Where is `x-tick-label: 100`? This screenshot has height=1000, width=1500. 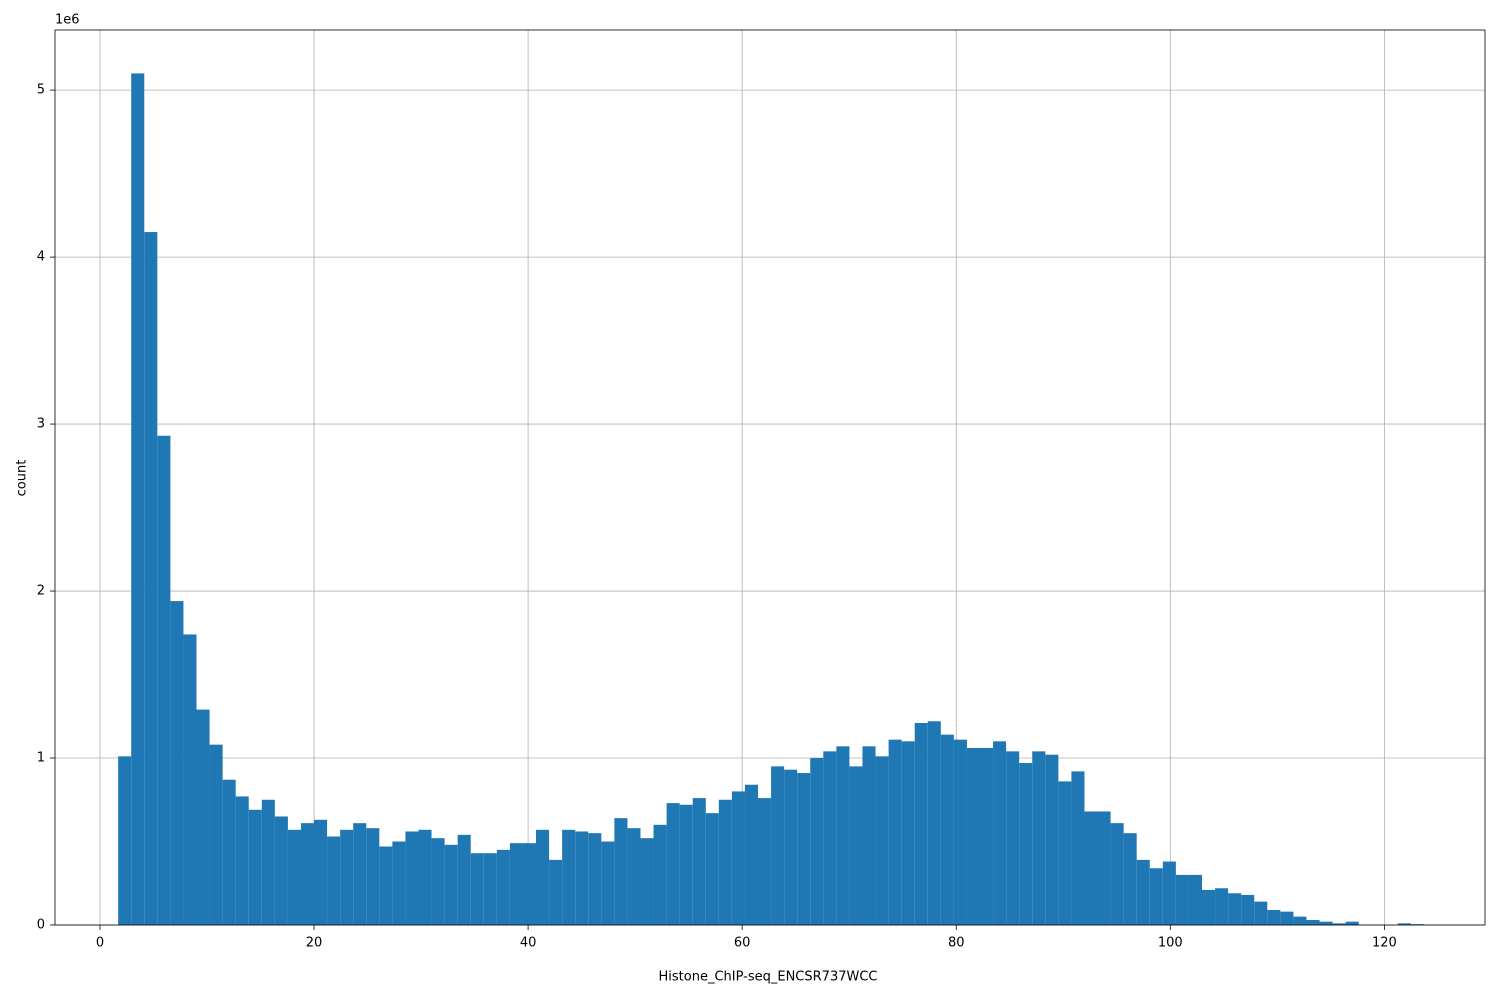
x-tick-label: 100 is located at coordinates (1170, 943).